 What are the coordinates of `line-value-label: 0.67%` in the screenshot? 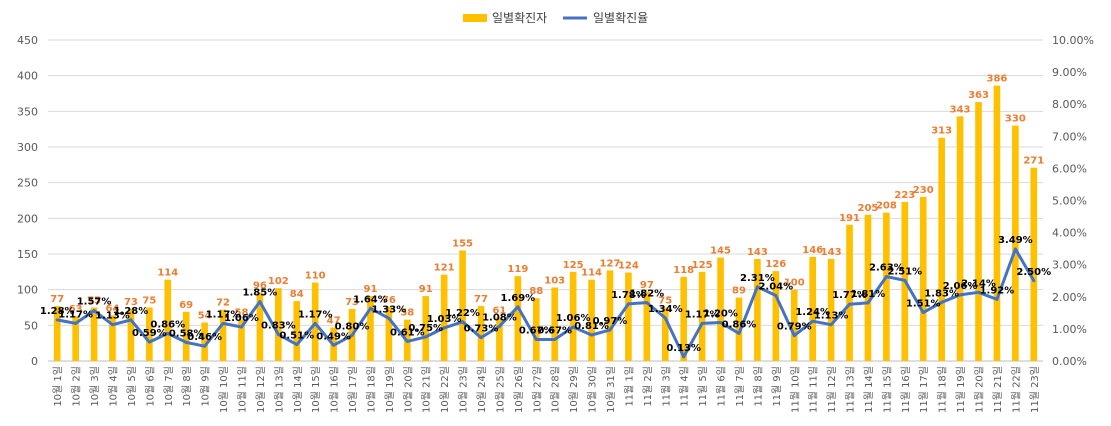 It's located at (536, 330).